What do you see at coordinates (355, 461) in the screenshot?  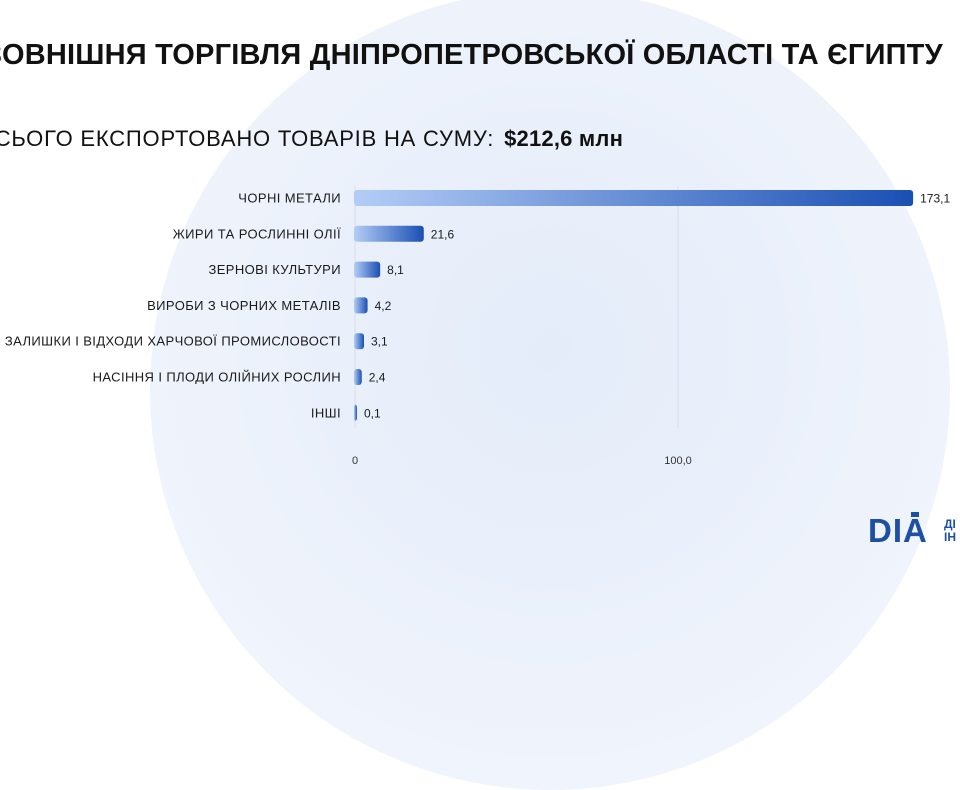 I see `x-tick-label: 0` at bounding box center [355, 461].